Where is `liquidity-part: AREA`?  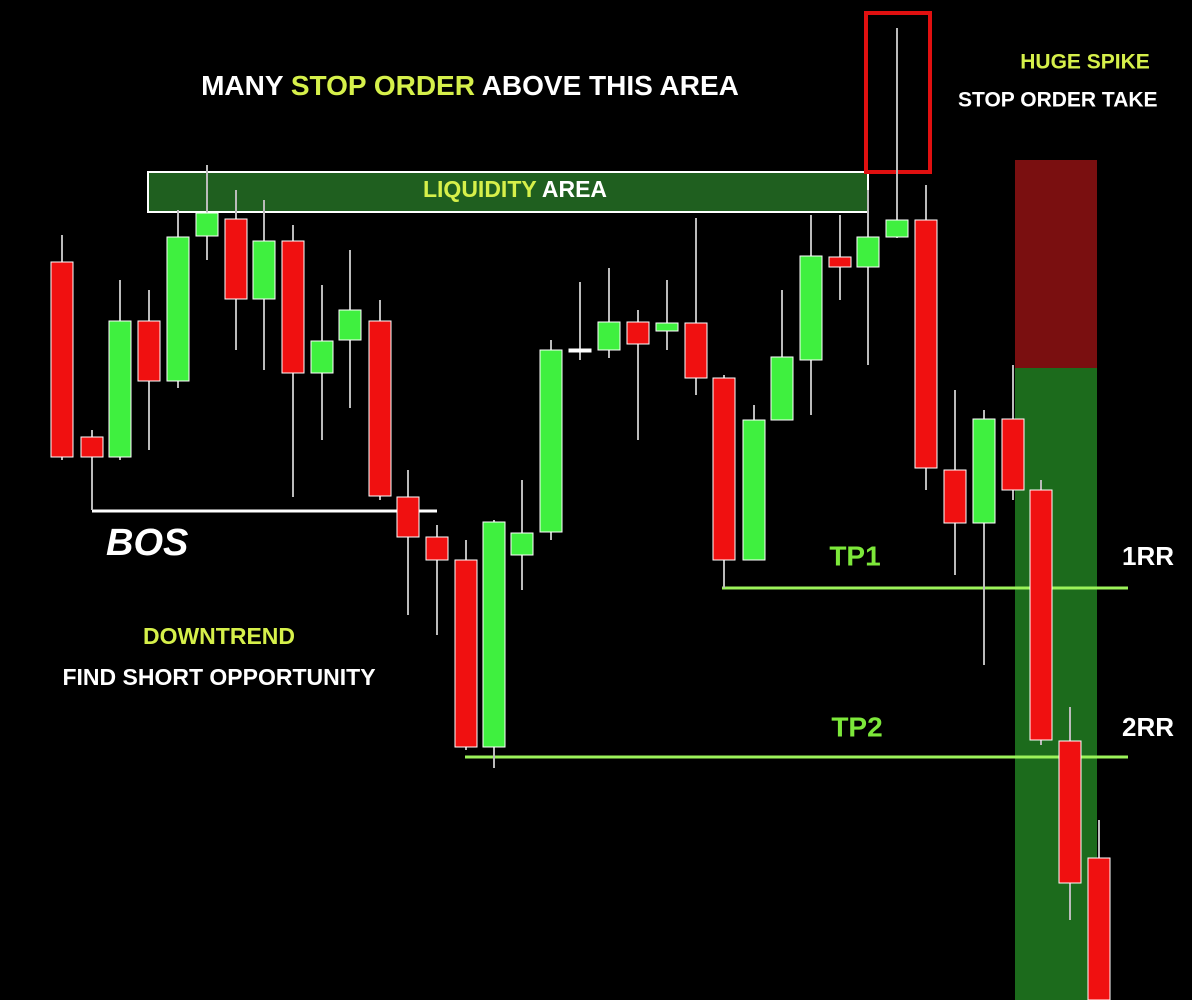
liquidity-part: AREA is located at coordinates (574, 189).